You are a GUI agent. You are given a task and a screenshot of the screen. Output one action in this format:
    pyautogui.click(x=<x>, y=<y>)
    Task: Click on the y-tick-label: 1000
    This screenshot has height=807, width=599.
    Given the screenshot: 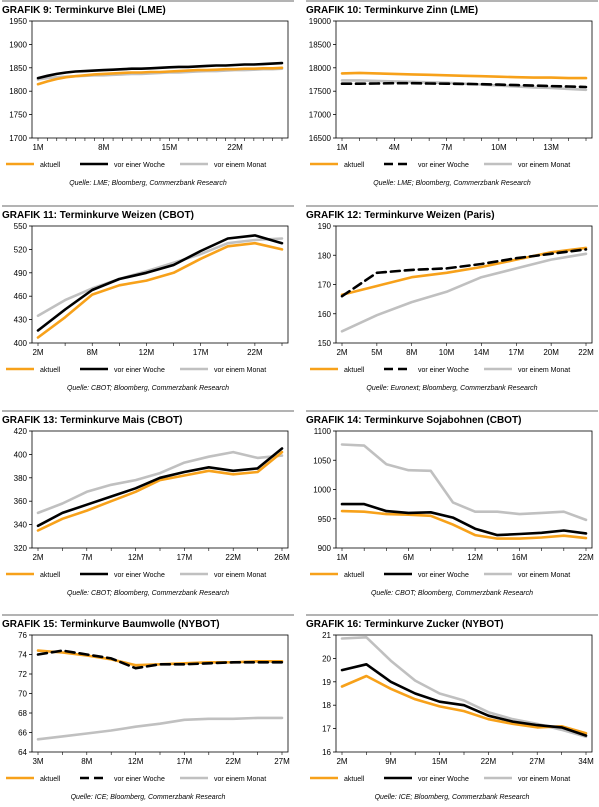 What is the action you would take?
    pyautogui.click(x=322, y=490)
    